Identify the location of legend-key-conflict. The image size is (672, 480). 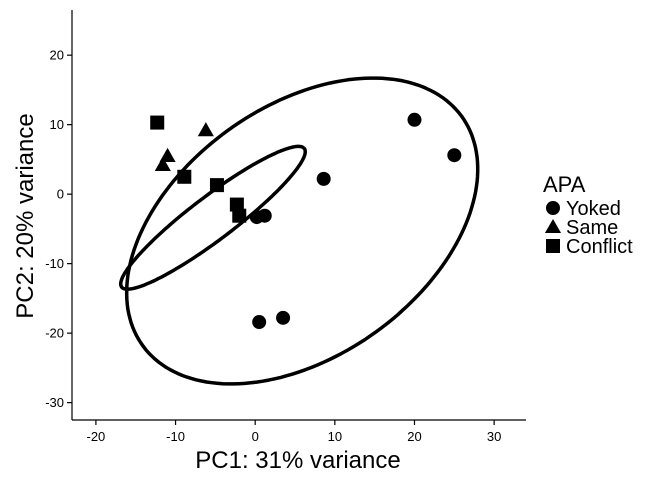
(553, 246).